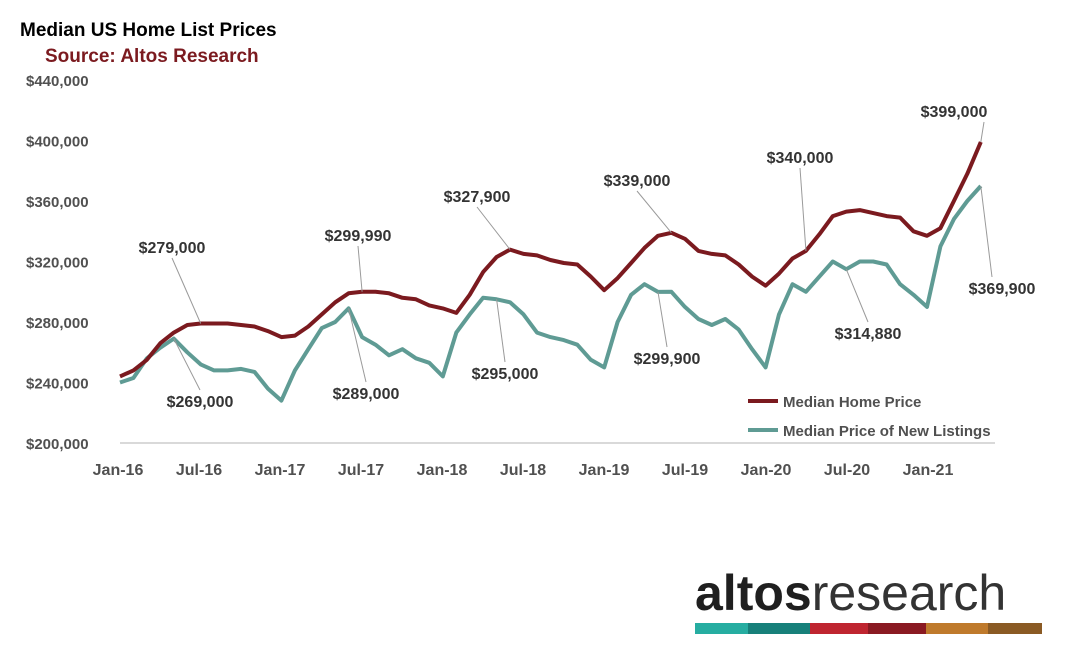  I want to click on logo-color-bar, so click(868, 628).